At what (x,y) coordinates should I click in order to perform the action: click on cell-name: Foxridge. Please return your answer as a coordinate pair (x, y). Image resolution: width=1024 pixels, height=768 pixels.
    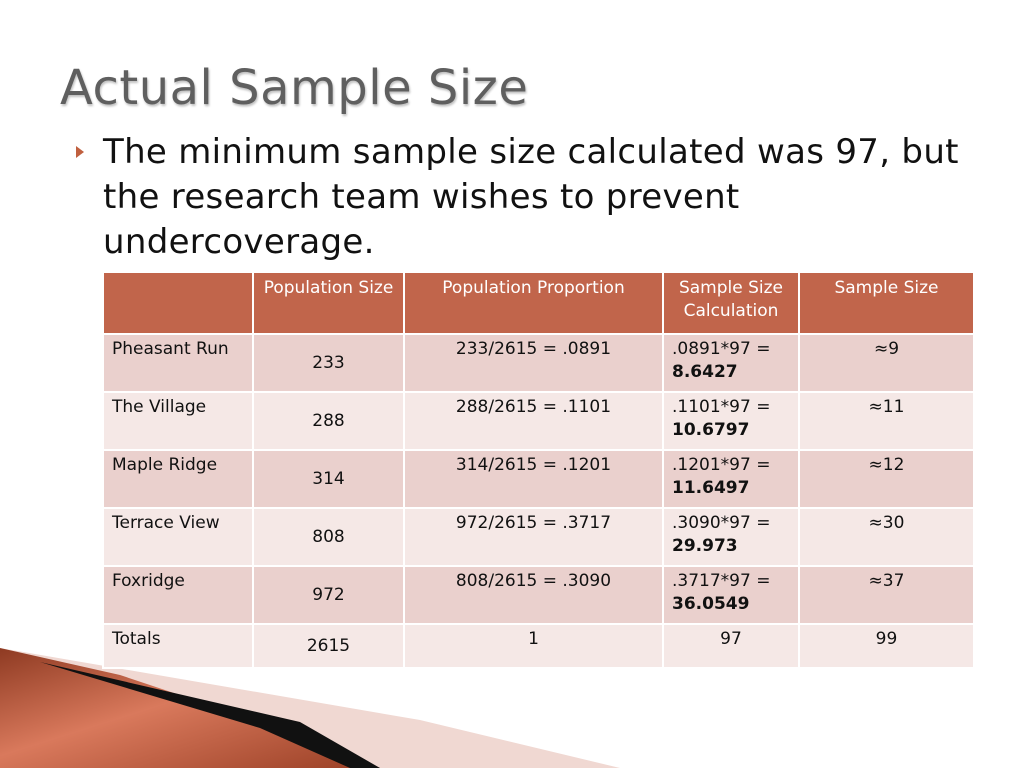
    Looking at the image, I should click on (178, 595).